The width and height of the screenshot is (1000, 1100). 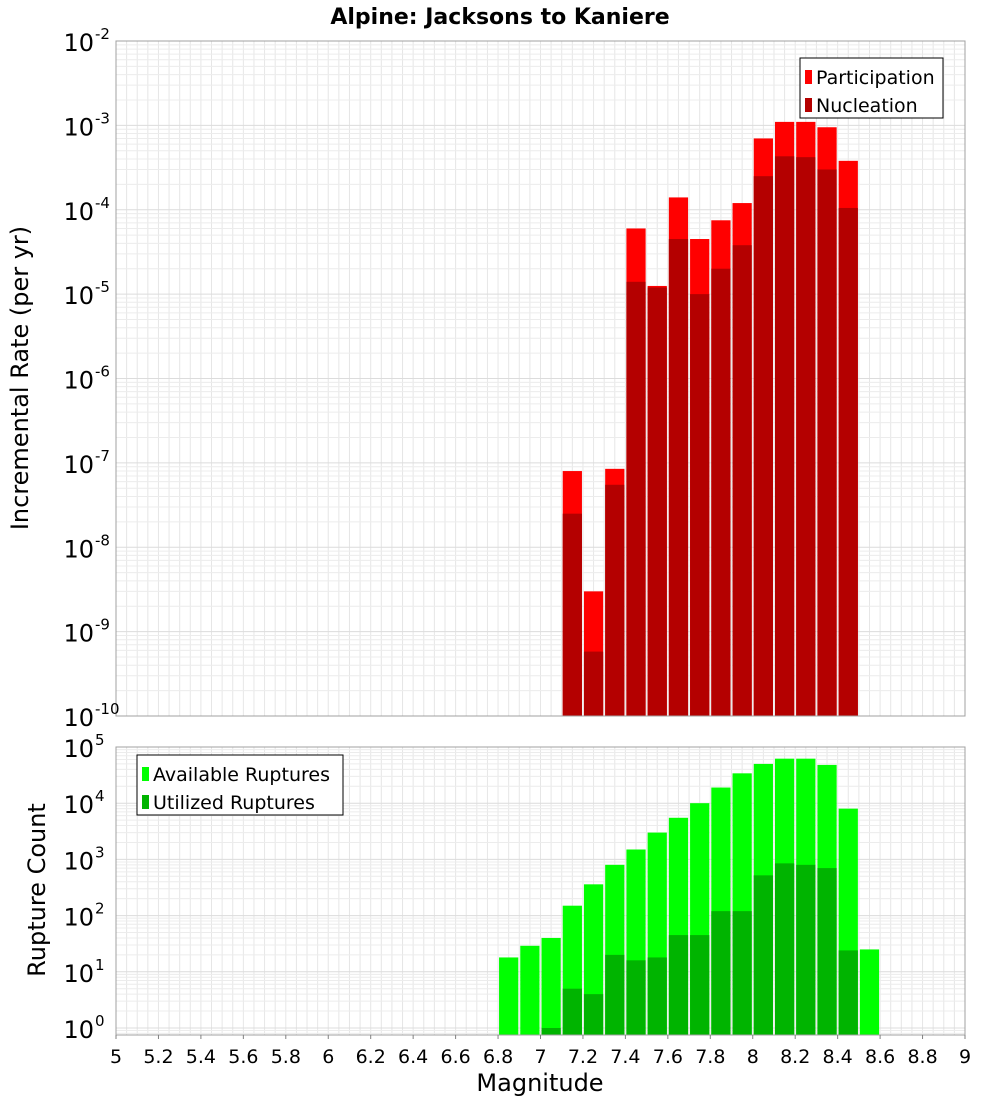 What do you see at coordinates (241, 775) in the screenshot?
I see `legend-label: Available Ruptures` at bounding box center [241, 775].